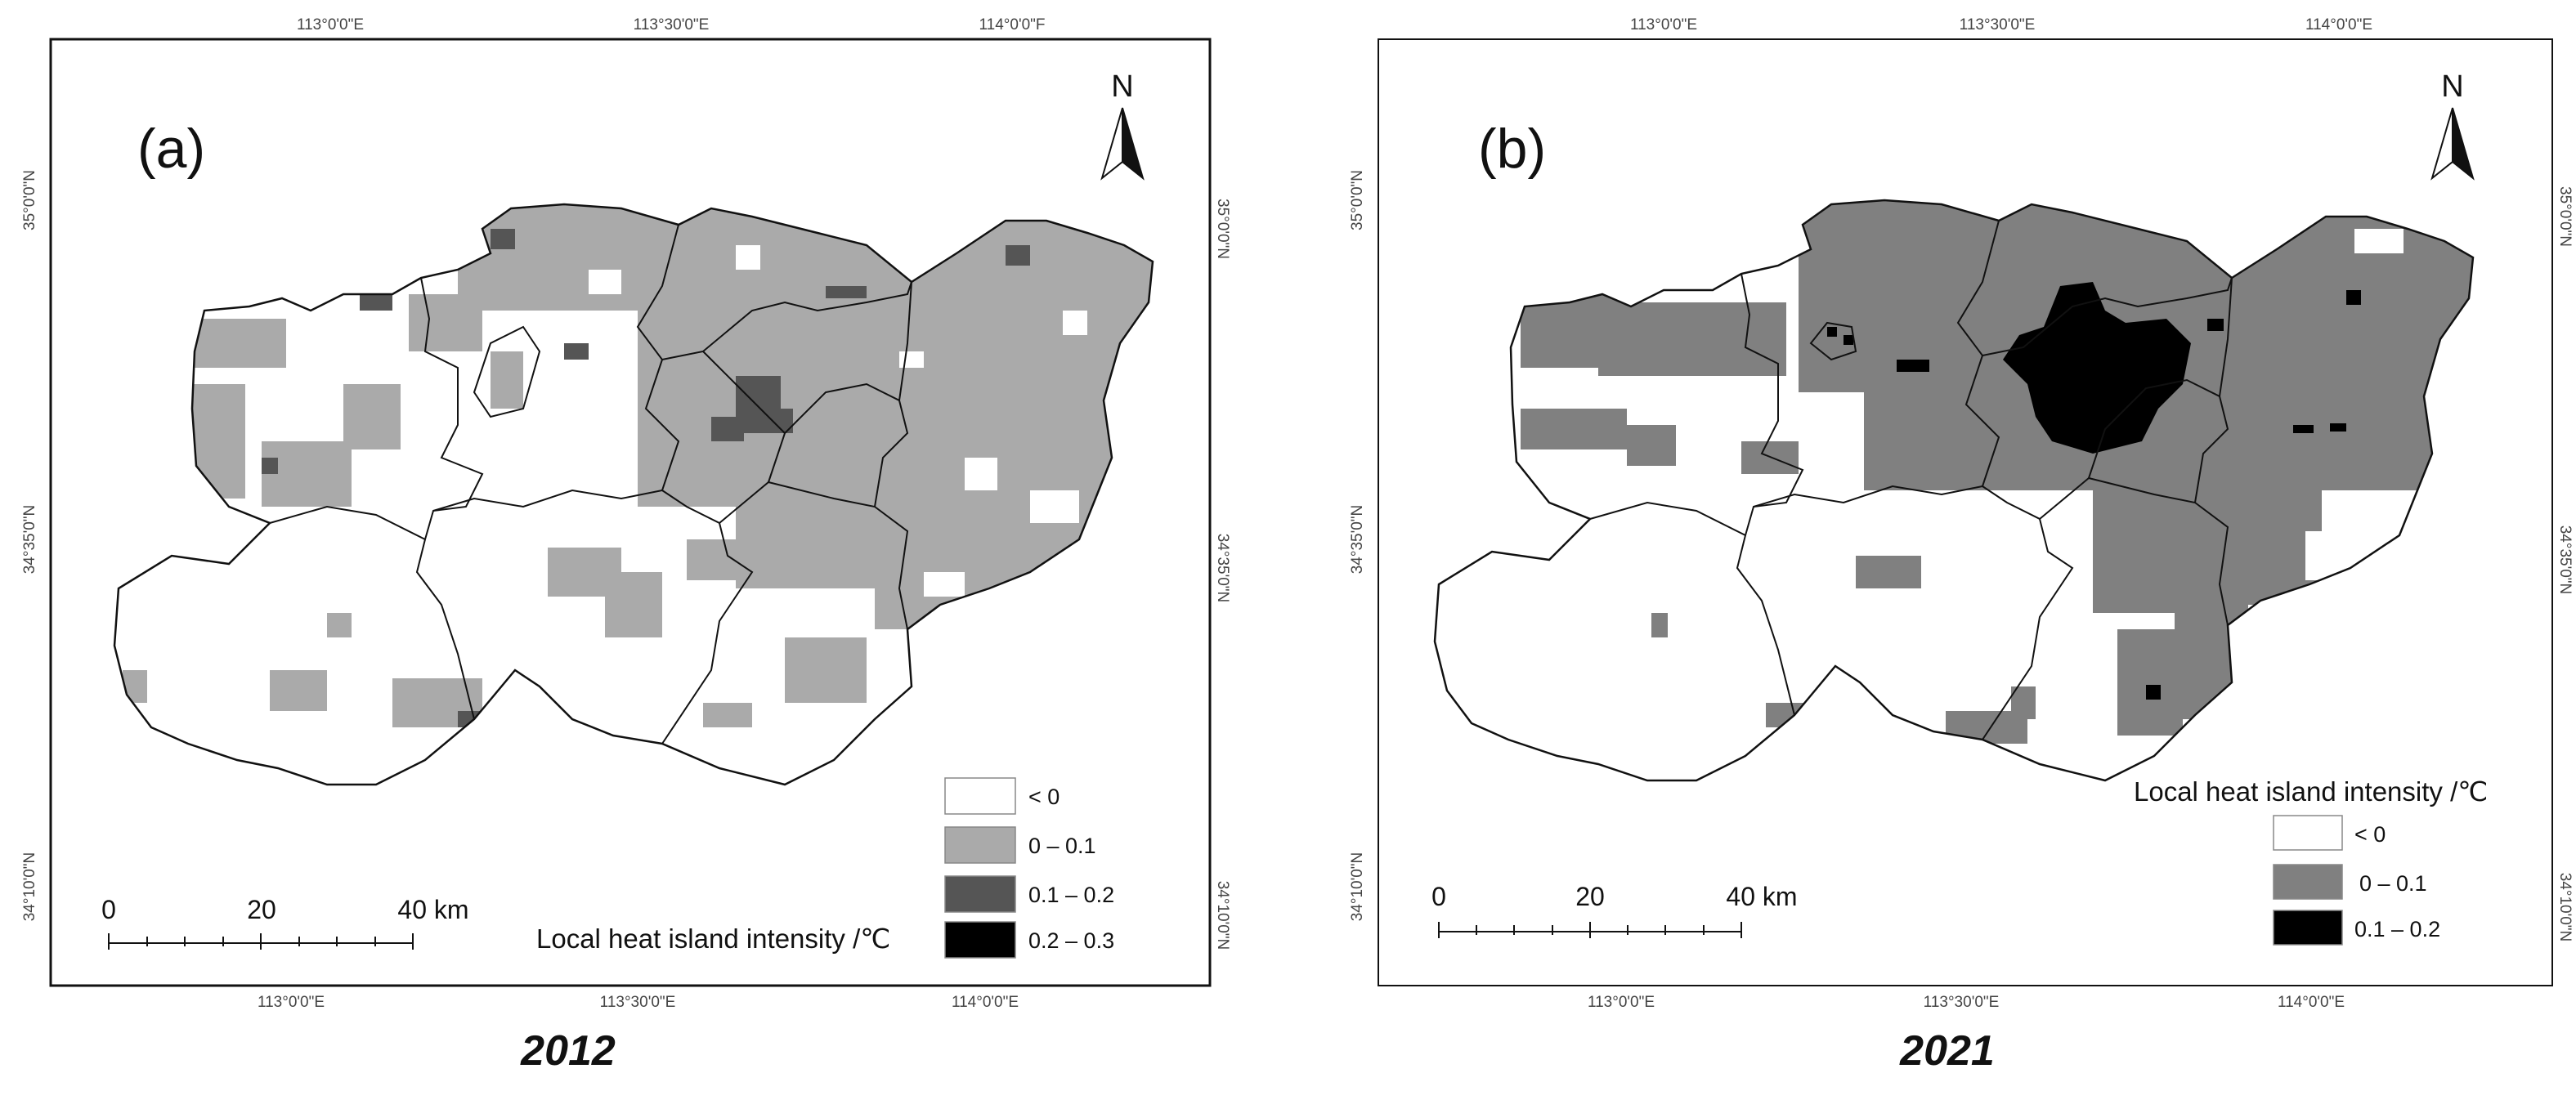 The width and height of the screenshot is (2576, 1109). What do you see at coordinates (568, 1051) in the screenshot?
I see `panel-year: 2012` at bounding box center [568, 1051].